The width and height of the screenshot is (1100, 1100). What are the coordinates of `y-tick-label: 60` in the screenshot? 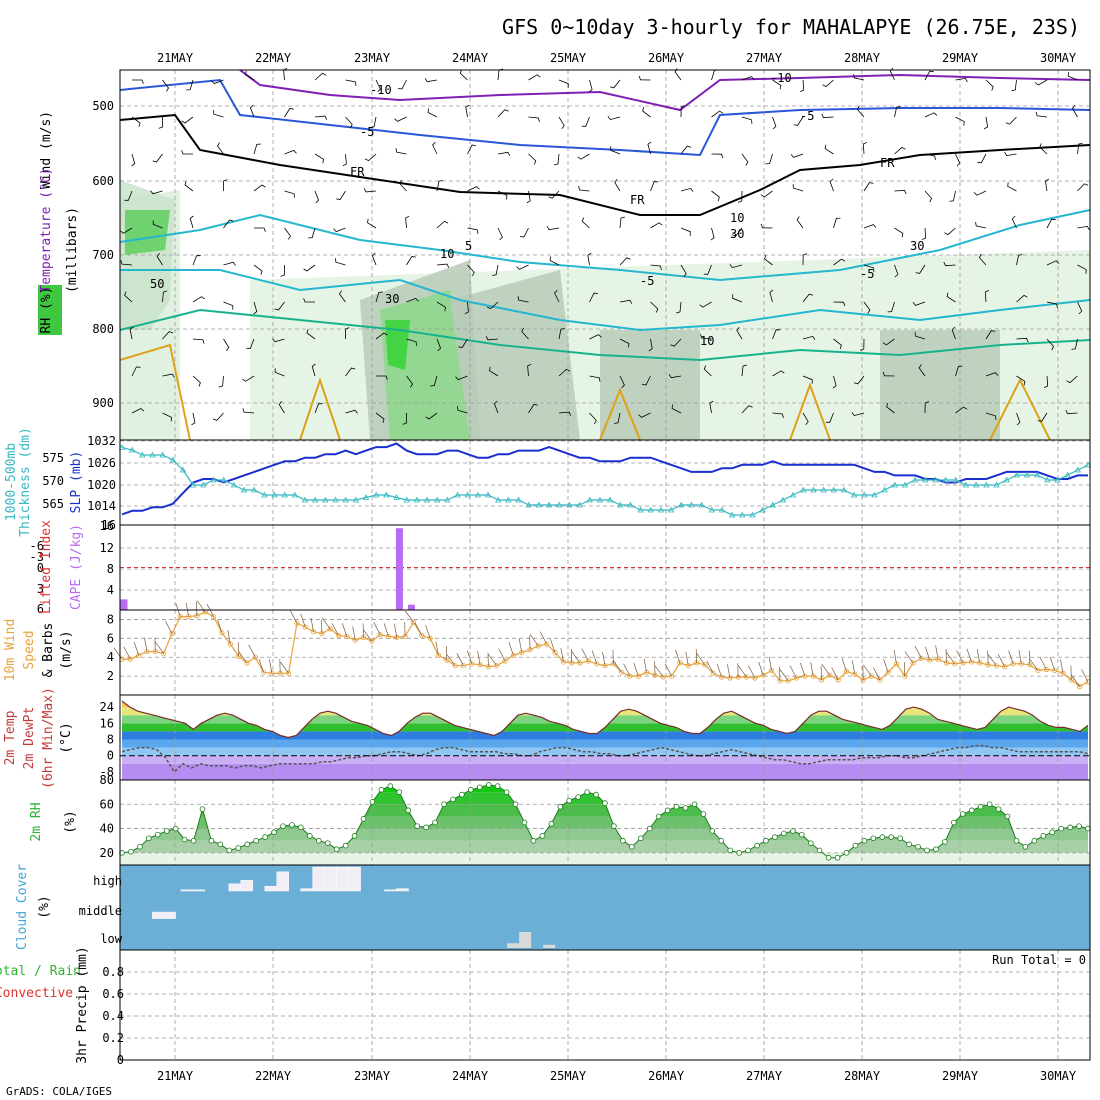 It's located at (107, 804).